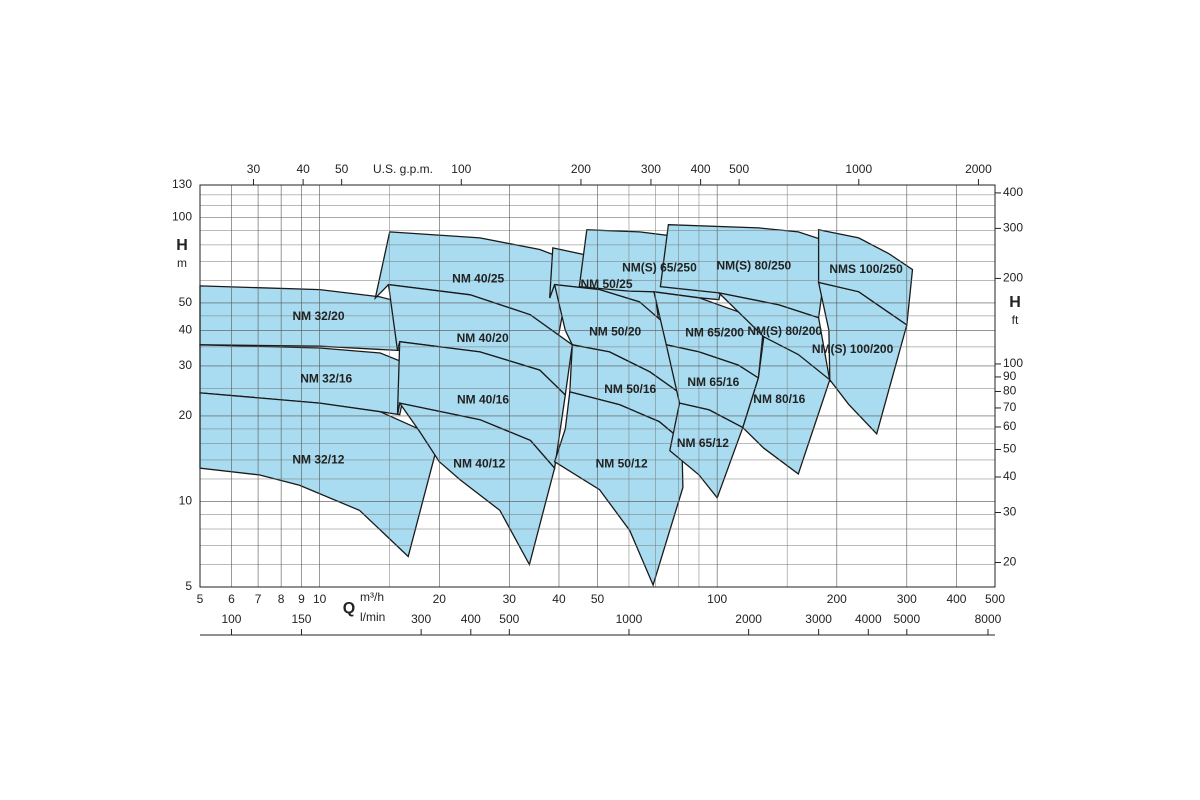  I want to click on region-label: NM 50/20, so click(615, 332).